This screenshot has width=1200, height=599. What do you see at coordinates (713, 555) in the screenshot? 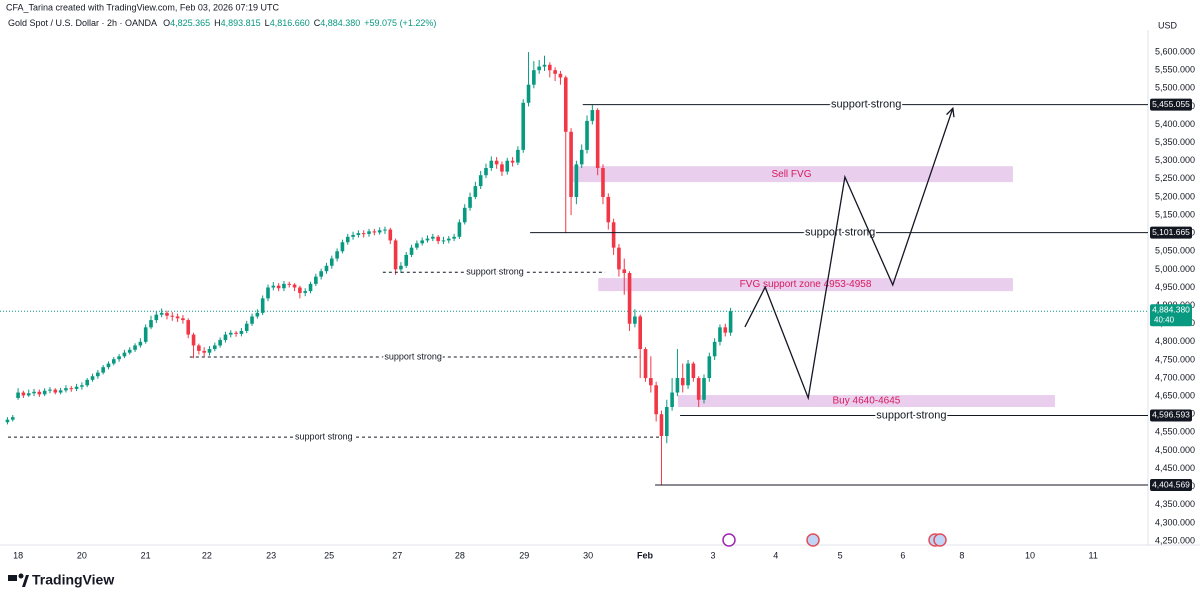
I see `x-tick-label: 3` at bounding box center [713, 555].